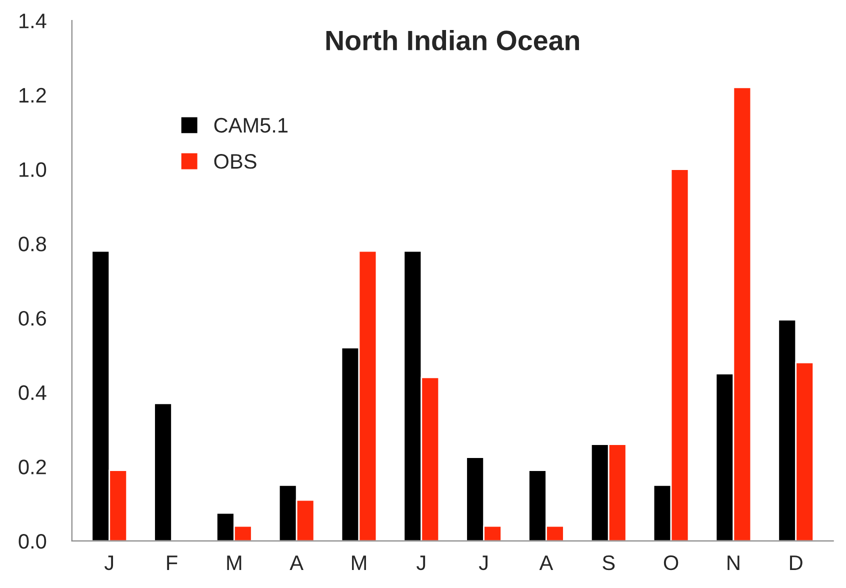  What do you see at coordinates (32, 467) in the screenshot?
I see `y-tick-label: 0.2` at bounding box center [32, 467].